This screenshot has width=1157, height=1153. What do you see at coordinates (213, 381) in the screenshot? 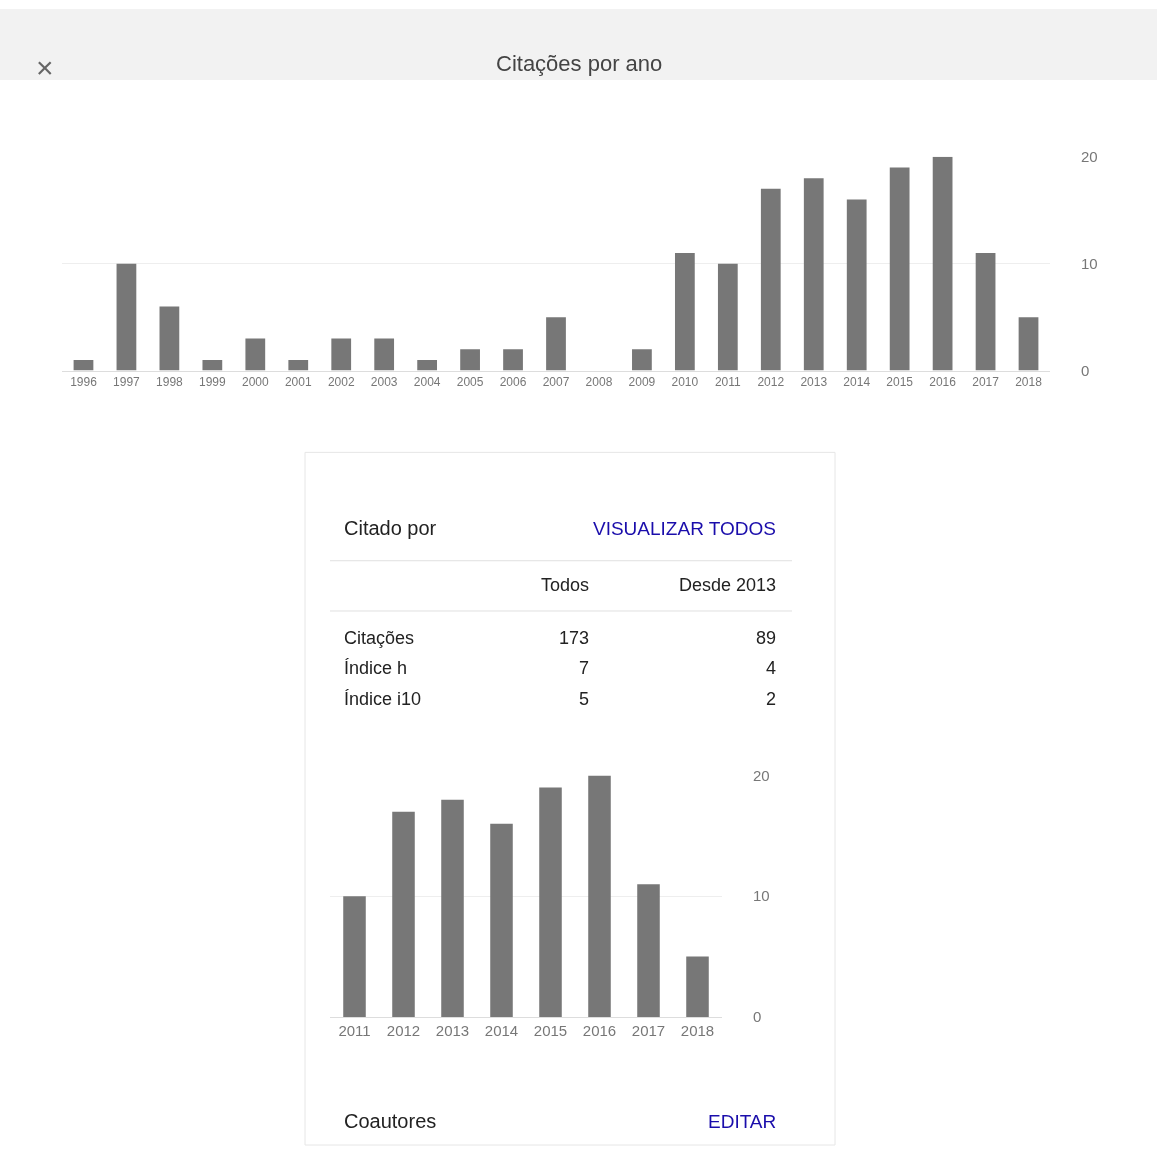
I see `x-tick-label: 1999` at bounding box center [213, 381].